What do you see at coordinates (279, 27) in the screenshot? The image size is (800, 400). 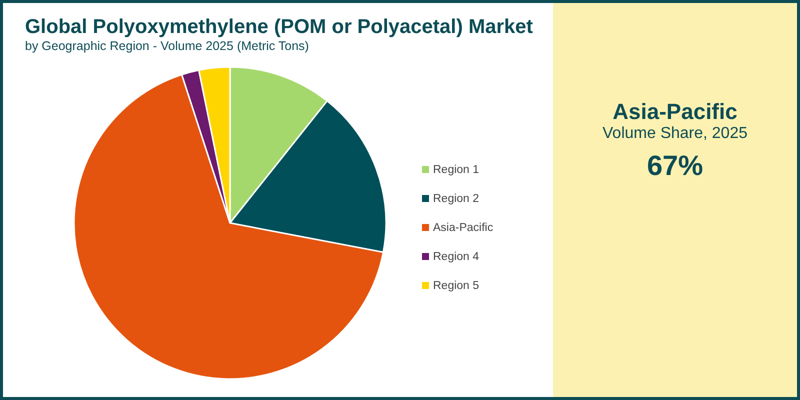 I see `chart-title: Global Polyoxymethylene (POM or Polyacetal) Market` at bounding box center [279, 27].